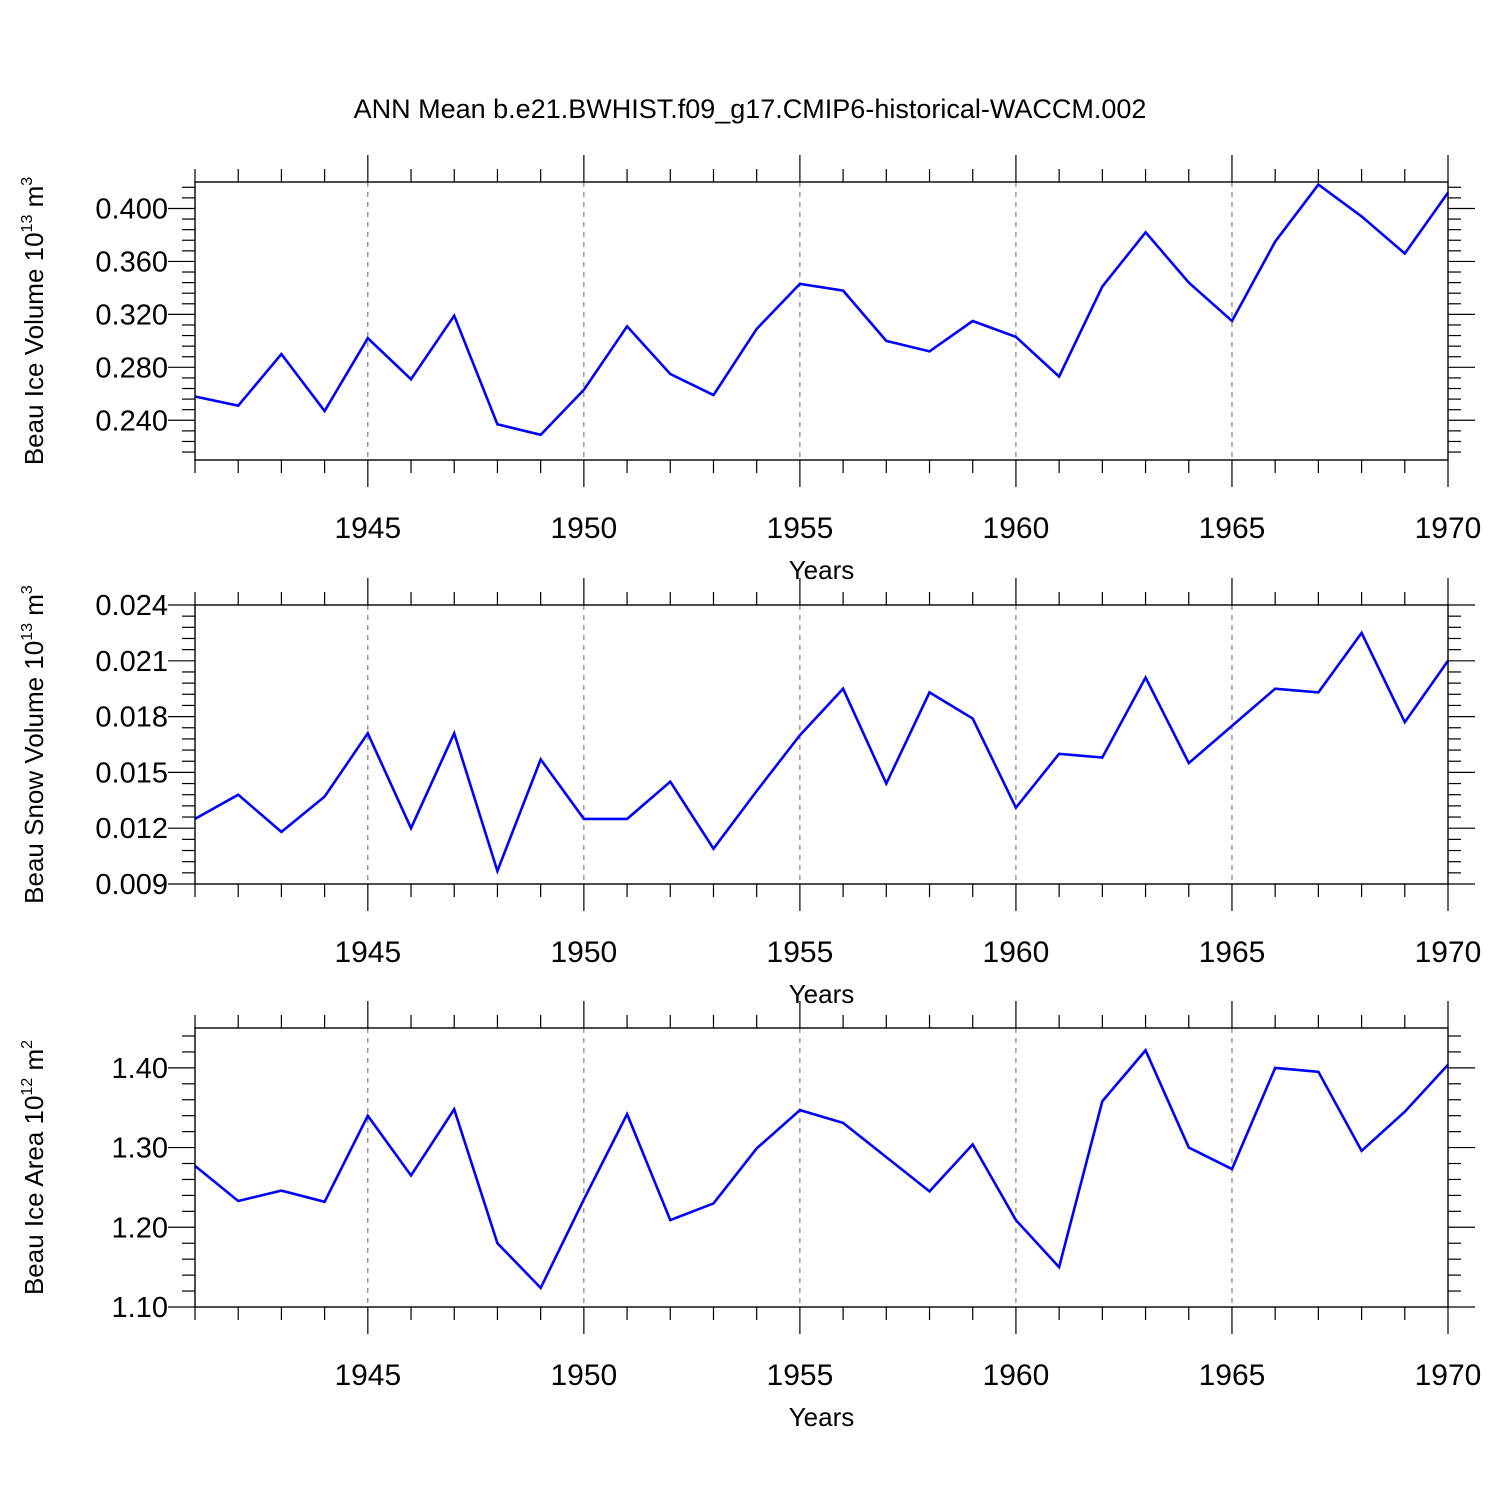 This screenshot has width=1500, height=1500. What do you see at coordinates (131, 262) in the screenshot?
I see `ice-volume-y-tick-label: 0.360` at bounding box center [131, 262].